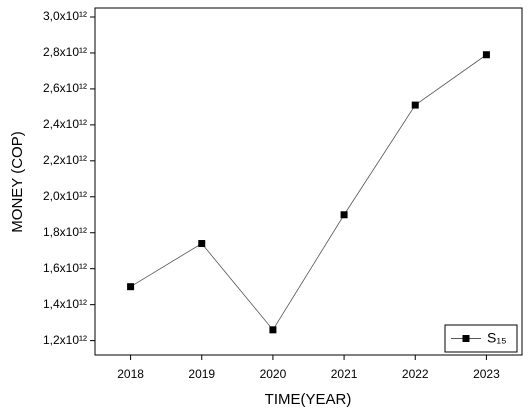 Image resolution: width=532 pixels, height=418 pixels. Describe the element at coordinates (497, 338) in the screenshot. I see `legend-label: S₁₅` at that location.